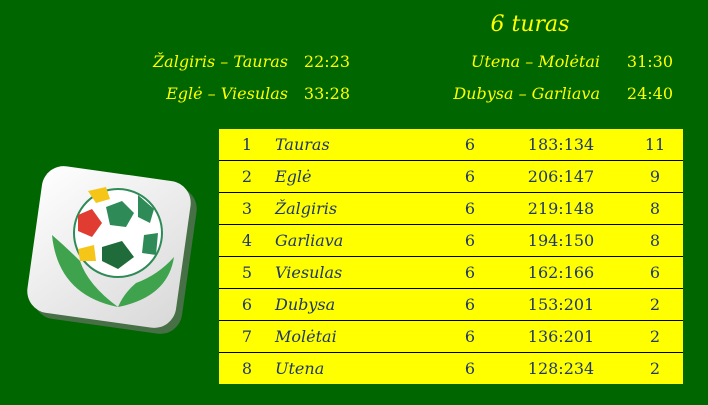 This screenshot has width=708, height=405. I want to click on table-row: 6 Dubysa 6 153:201 2, so click(451, 304).